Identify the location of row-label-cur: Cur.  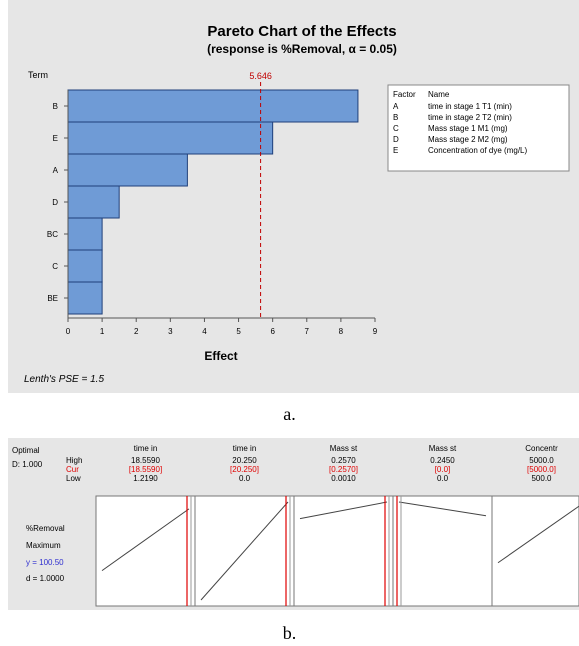
(72, 469).